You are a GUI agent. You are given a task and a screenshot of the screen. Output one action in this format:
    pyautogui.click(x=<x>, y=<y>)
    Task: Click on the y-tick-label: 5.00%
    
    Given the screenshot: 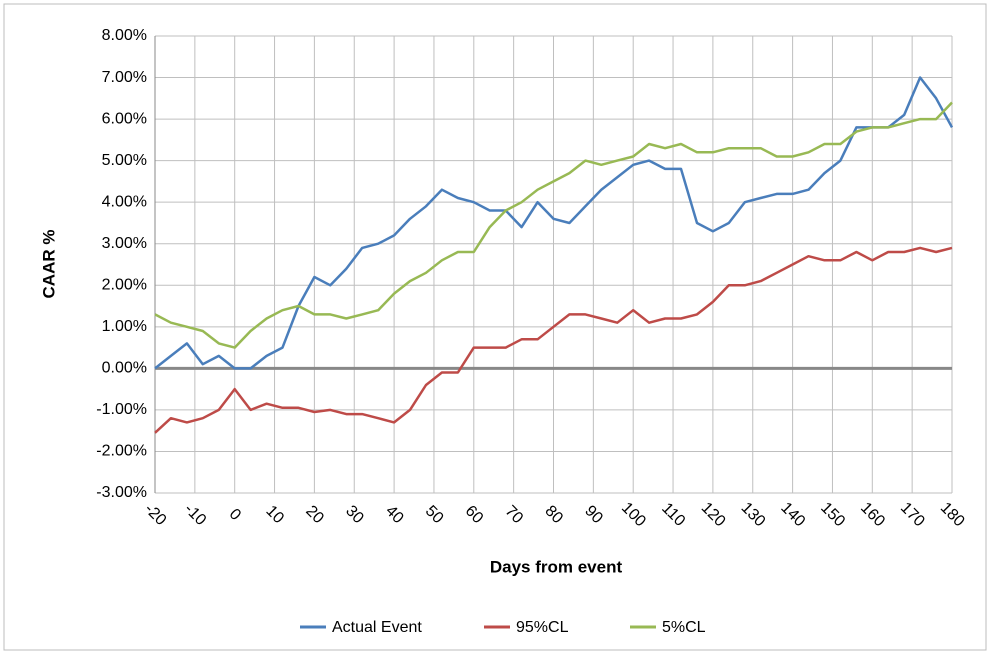 What is the action you would take?
    pyautogui.click(x=124, y=160)
    